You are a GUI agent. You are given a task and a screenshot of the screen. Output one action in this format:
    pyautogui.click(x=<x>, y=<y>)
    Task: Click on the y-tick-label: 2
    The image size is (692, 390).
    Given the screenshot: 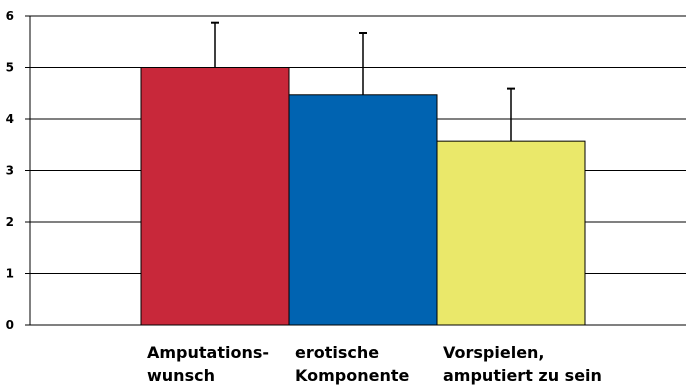 What is the action you would take?
    pyautogui.click(x=10, y=222)
    